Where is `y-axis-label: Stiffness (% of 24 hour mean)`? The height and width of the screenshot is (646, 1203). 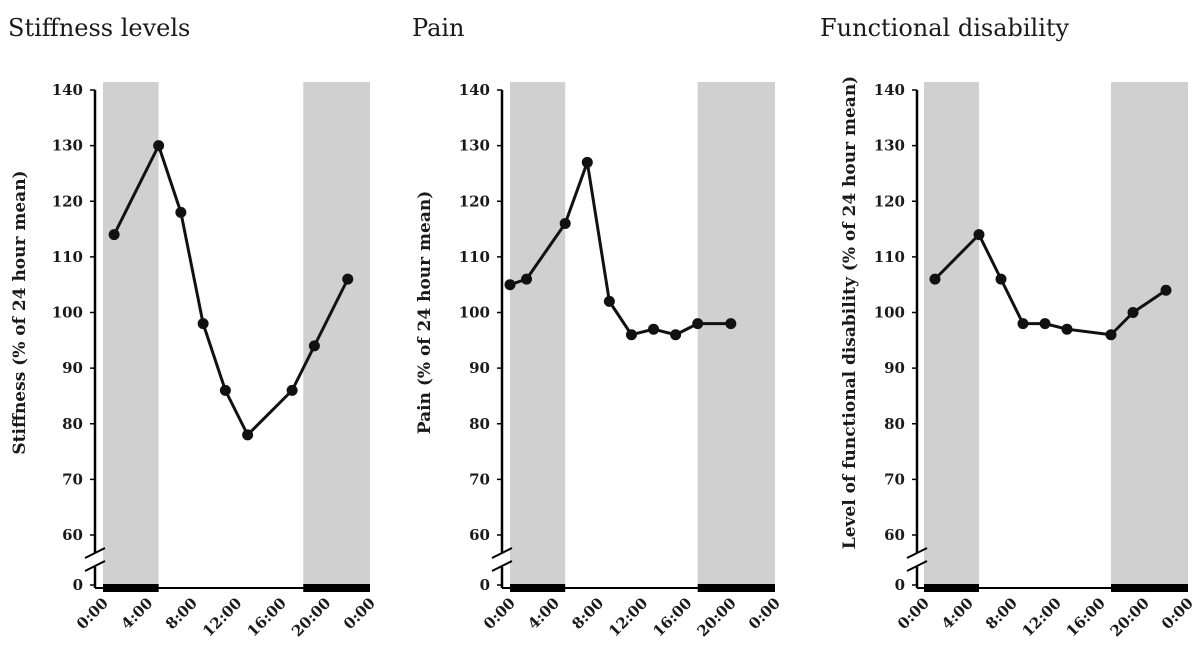
y-axis-label: Stiffness (% of 24 hour mean) is located at coordinates (20, 312).